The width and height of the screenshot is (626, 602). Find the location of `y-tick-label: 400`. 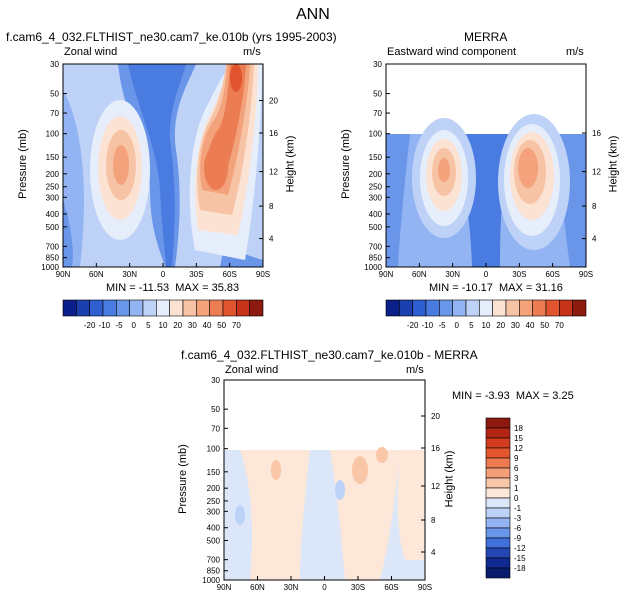

y-tick-label: 400 is located at coordinates (214, 528).